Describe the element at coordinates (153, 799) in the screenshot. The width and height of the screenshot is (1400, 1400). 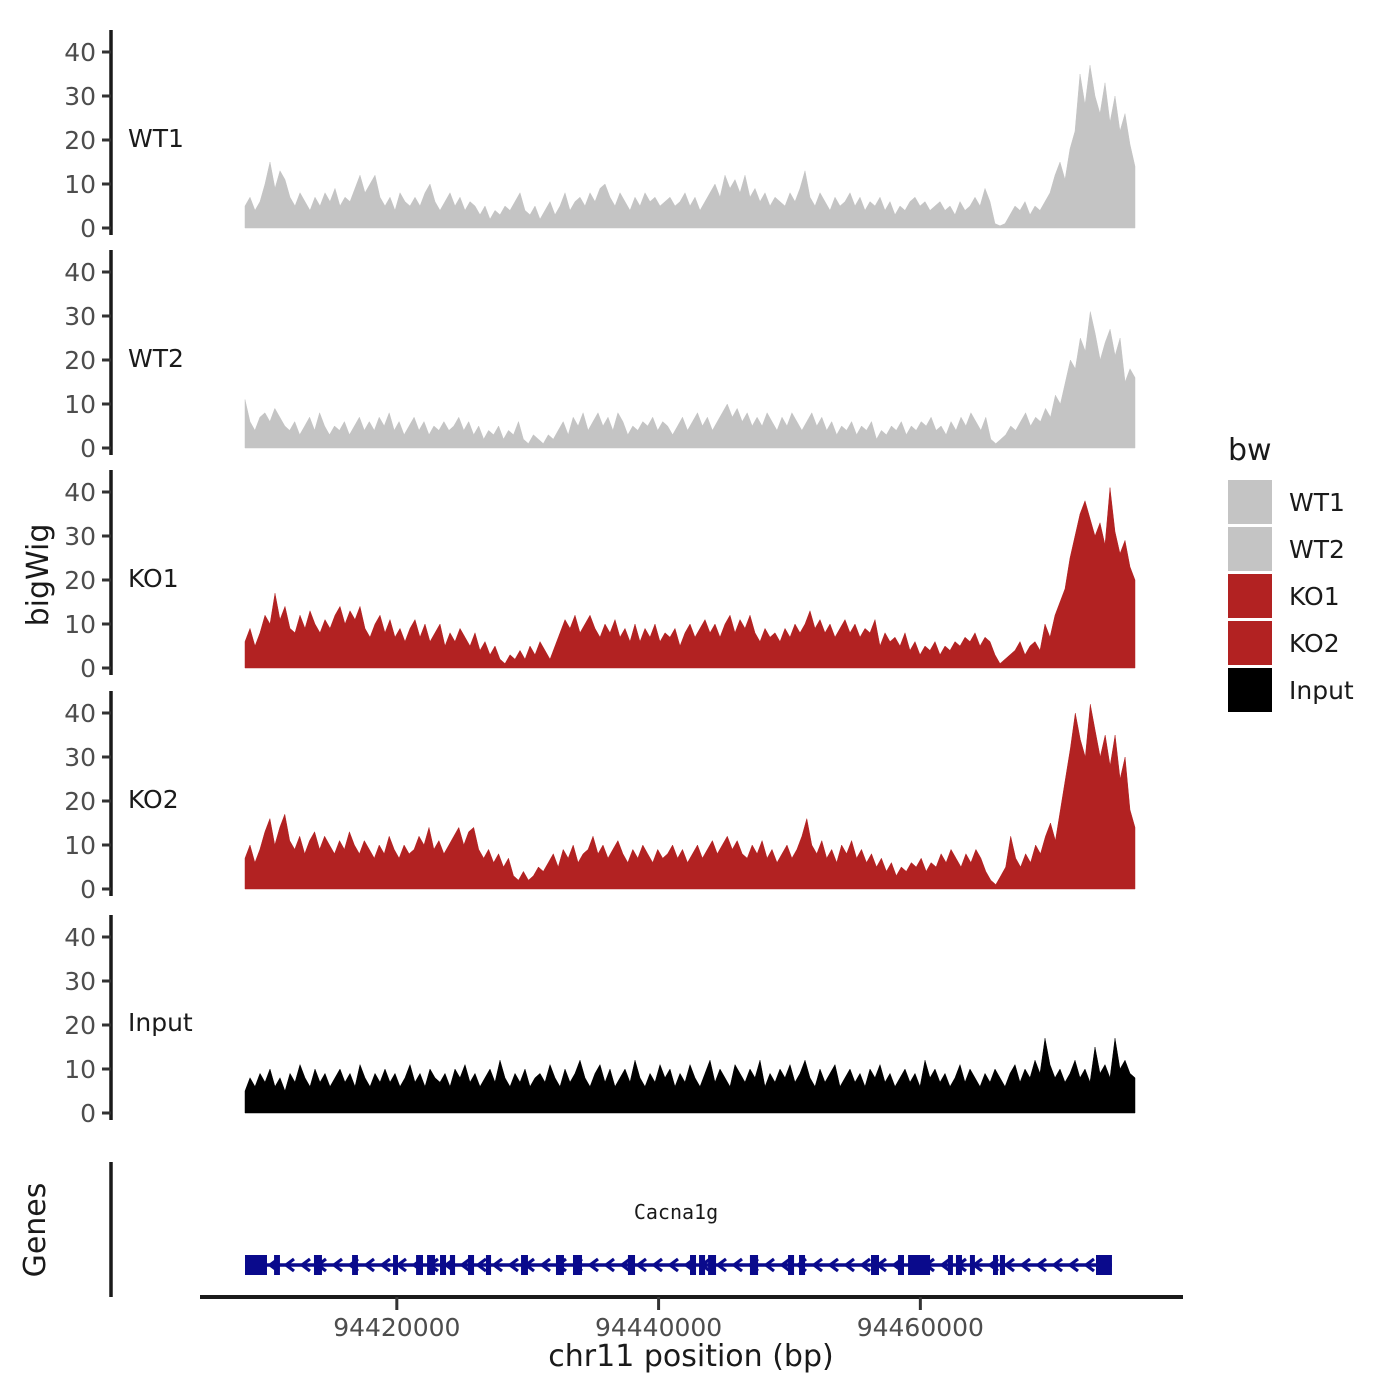
I see `track-label-ko2: KO2` at that location.